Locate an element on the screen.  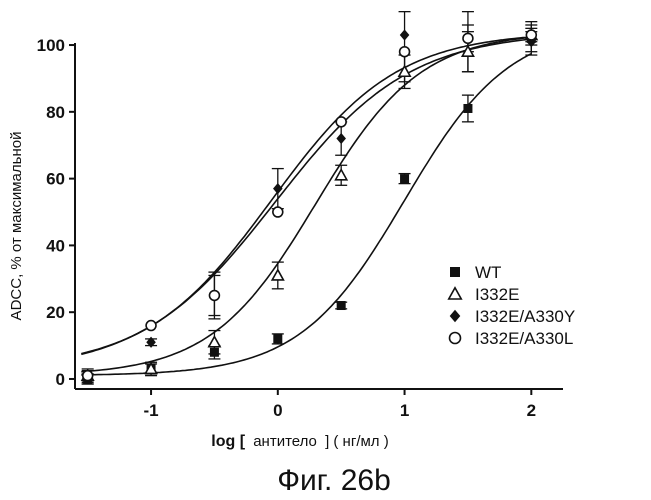
y-tick-label: 40 is located at coordinates (55, 245).